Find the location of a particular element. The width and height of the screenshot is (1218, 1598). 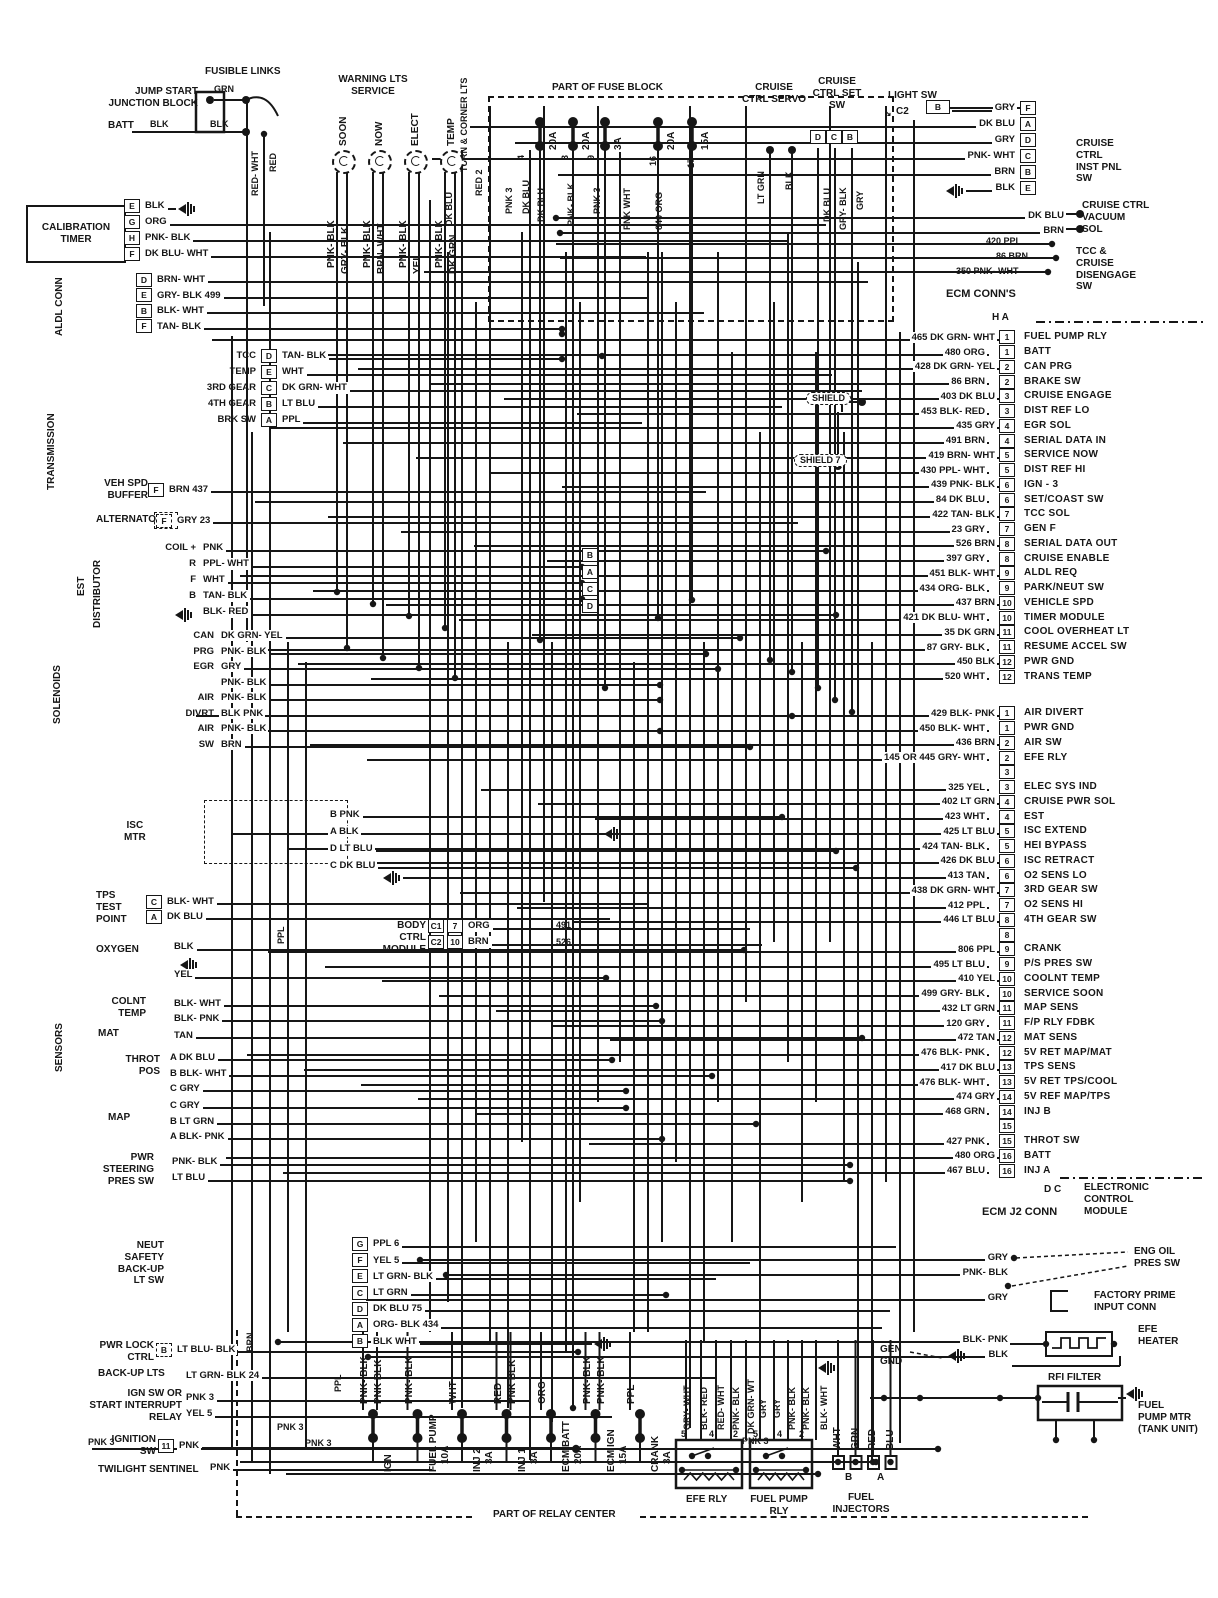

ecm-pin-box: 4 is located at coordinates (1007, 801).